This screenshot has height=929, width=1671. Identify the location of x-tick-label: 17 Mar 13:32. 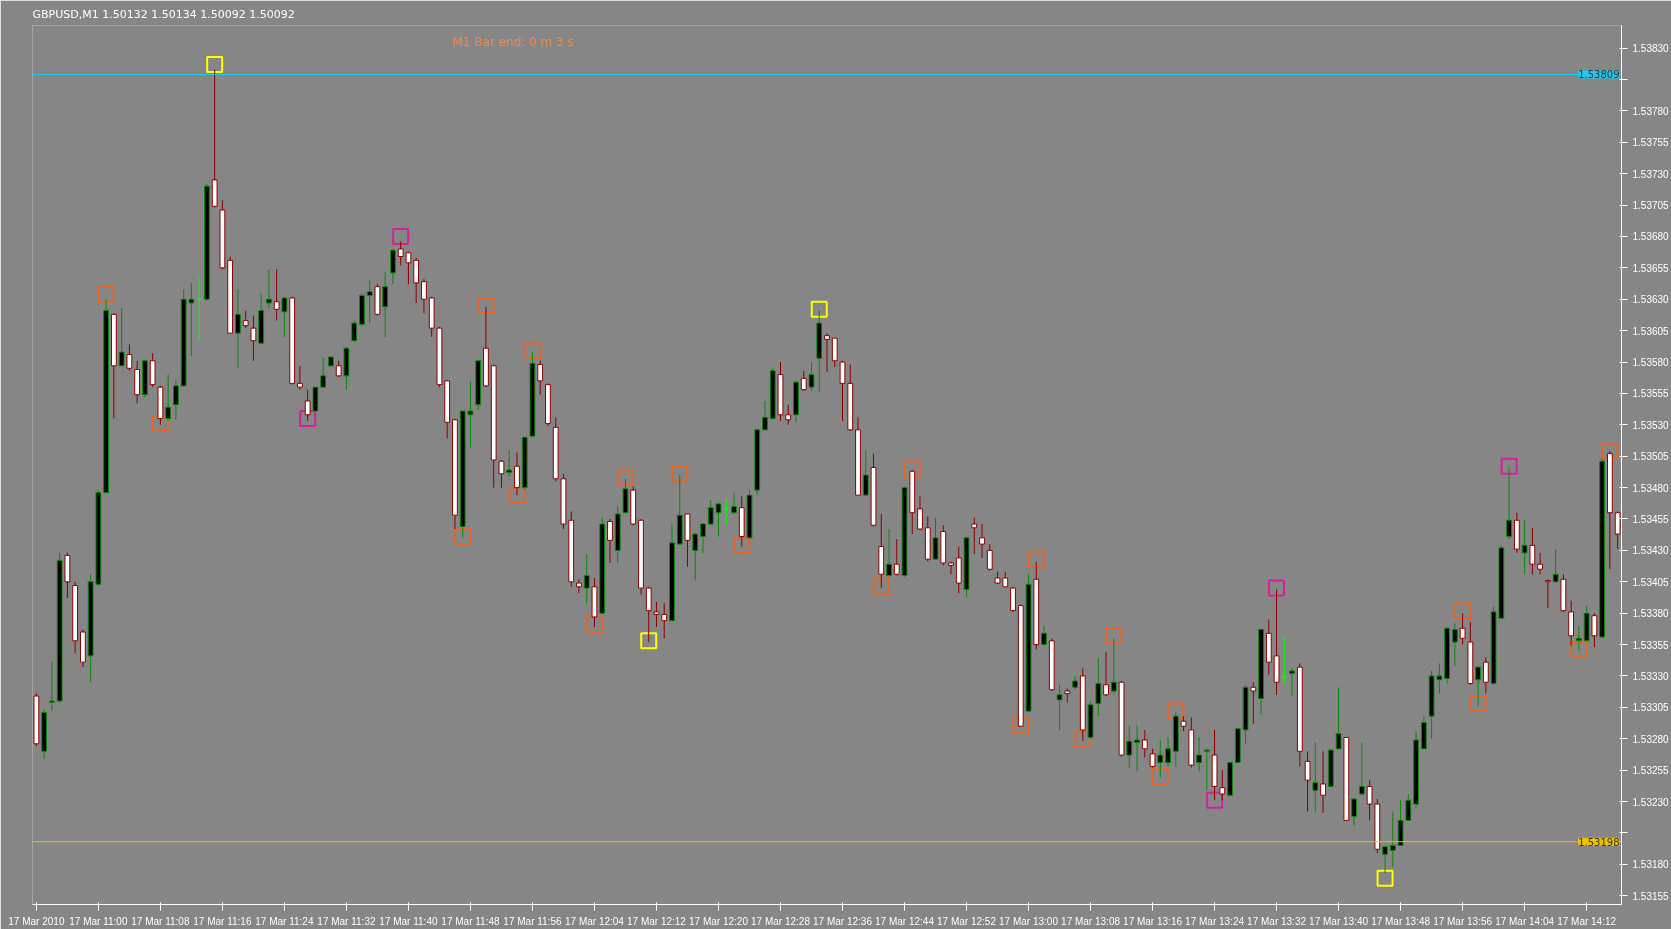
(1277, 921).